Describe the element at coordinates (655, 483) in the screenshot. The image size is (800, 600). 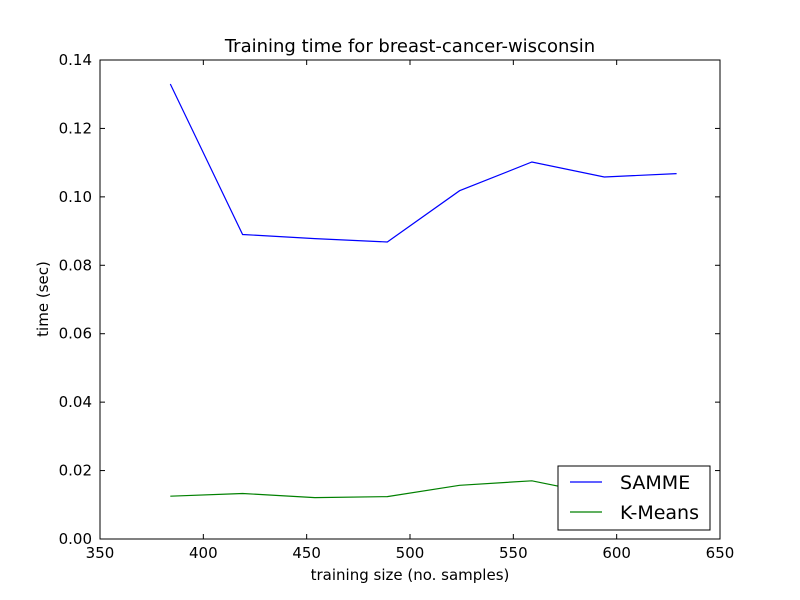
I see `legend-label-samme: SAMME` at that location.